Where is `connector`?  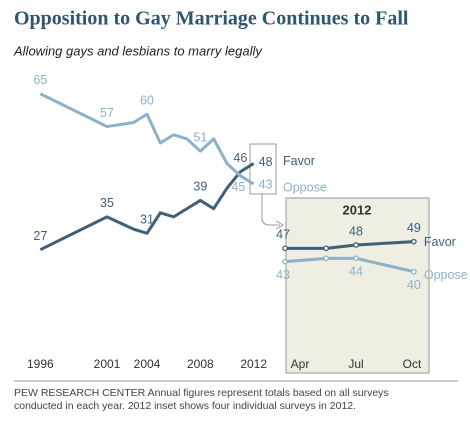 connector is located at coordinates (270, 210).